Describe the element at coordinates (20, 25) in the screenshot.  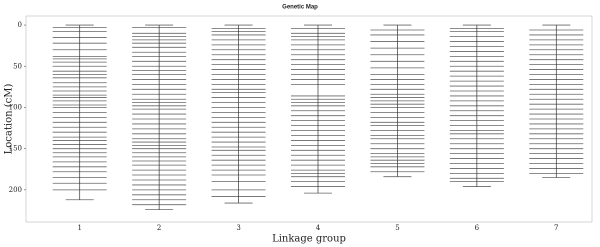
I see `y-tick-label: 0` at that location.